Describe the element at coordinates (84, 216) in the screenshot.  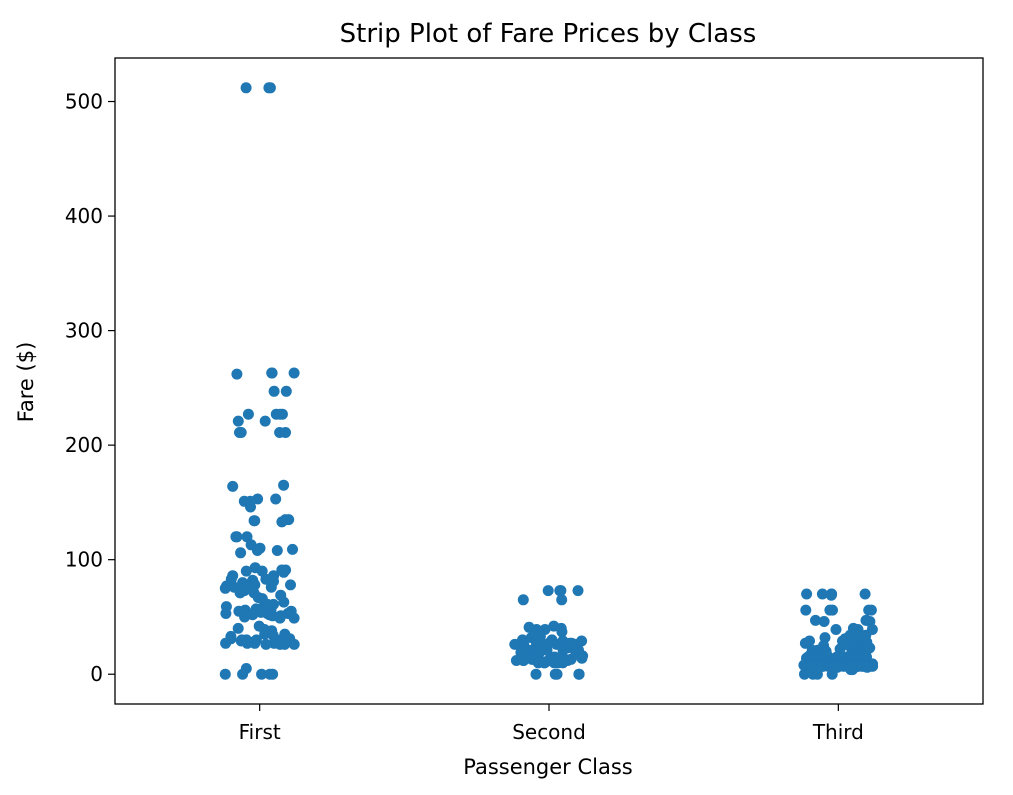
I see `y-tick-label: 400` at that location.